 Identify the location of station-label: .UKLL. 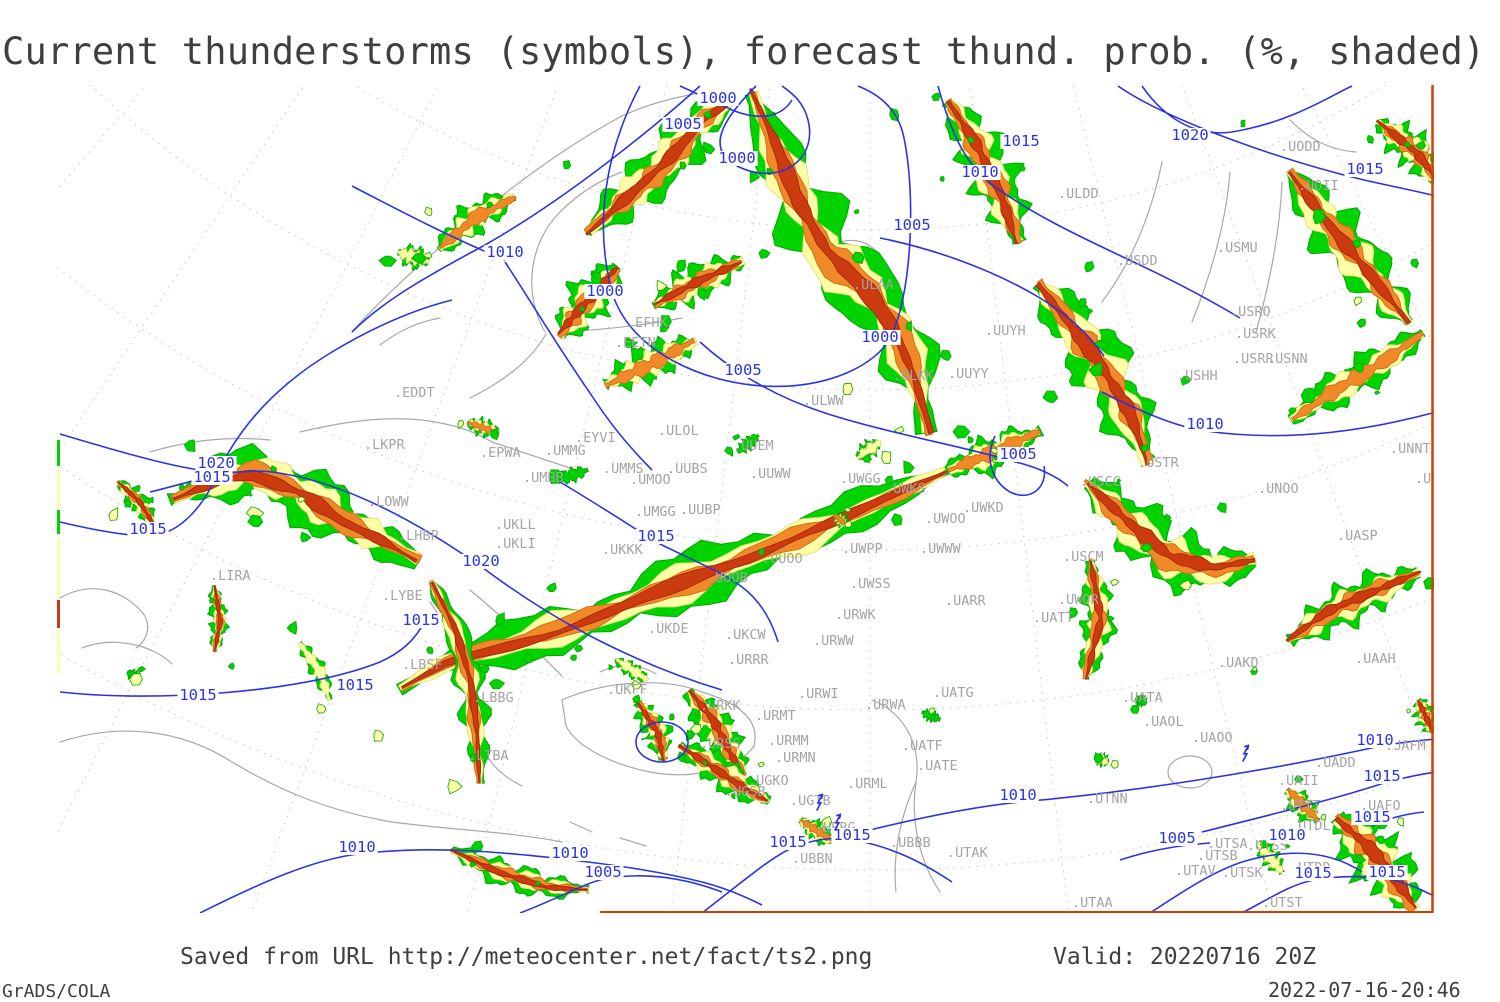
(515, 525).